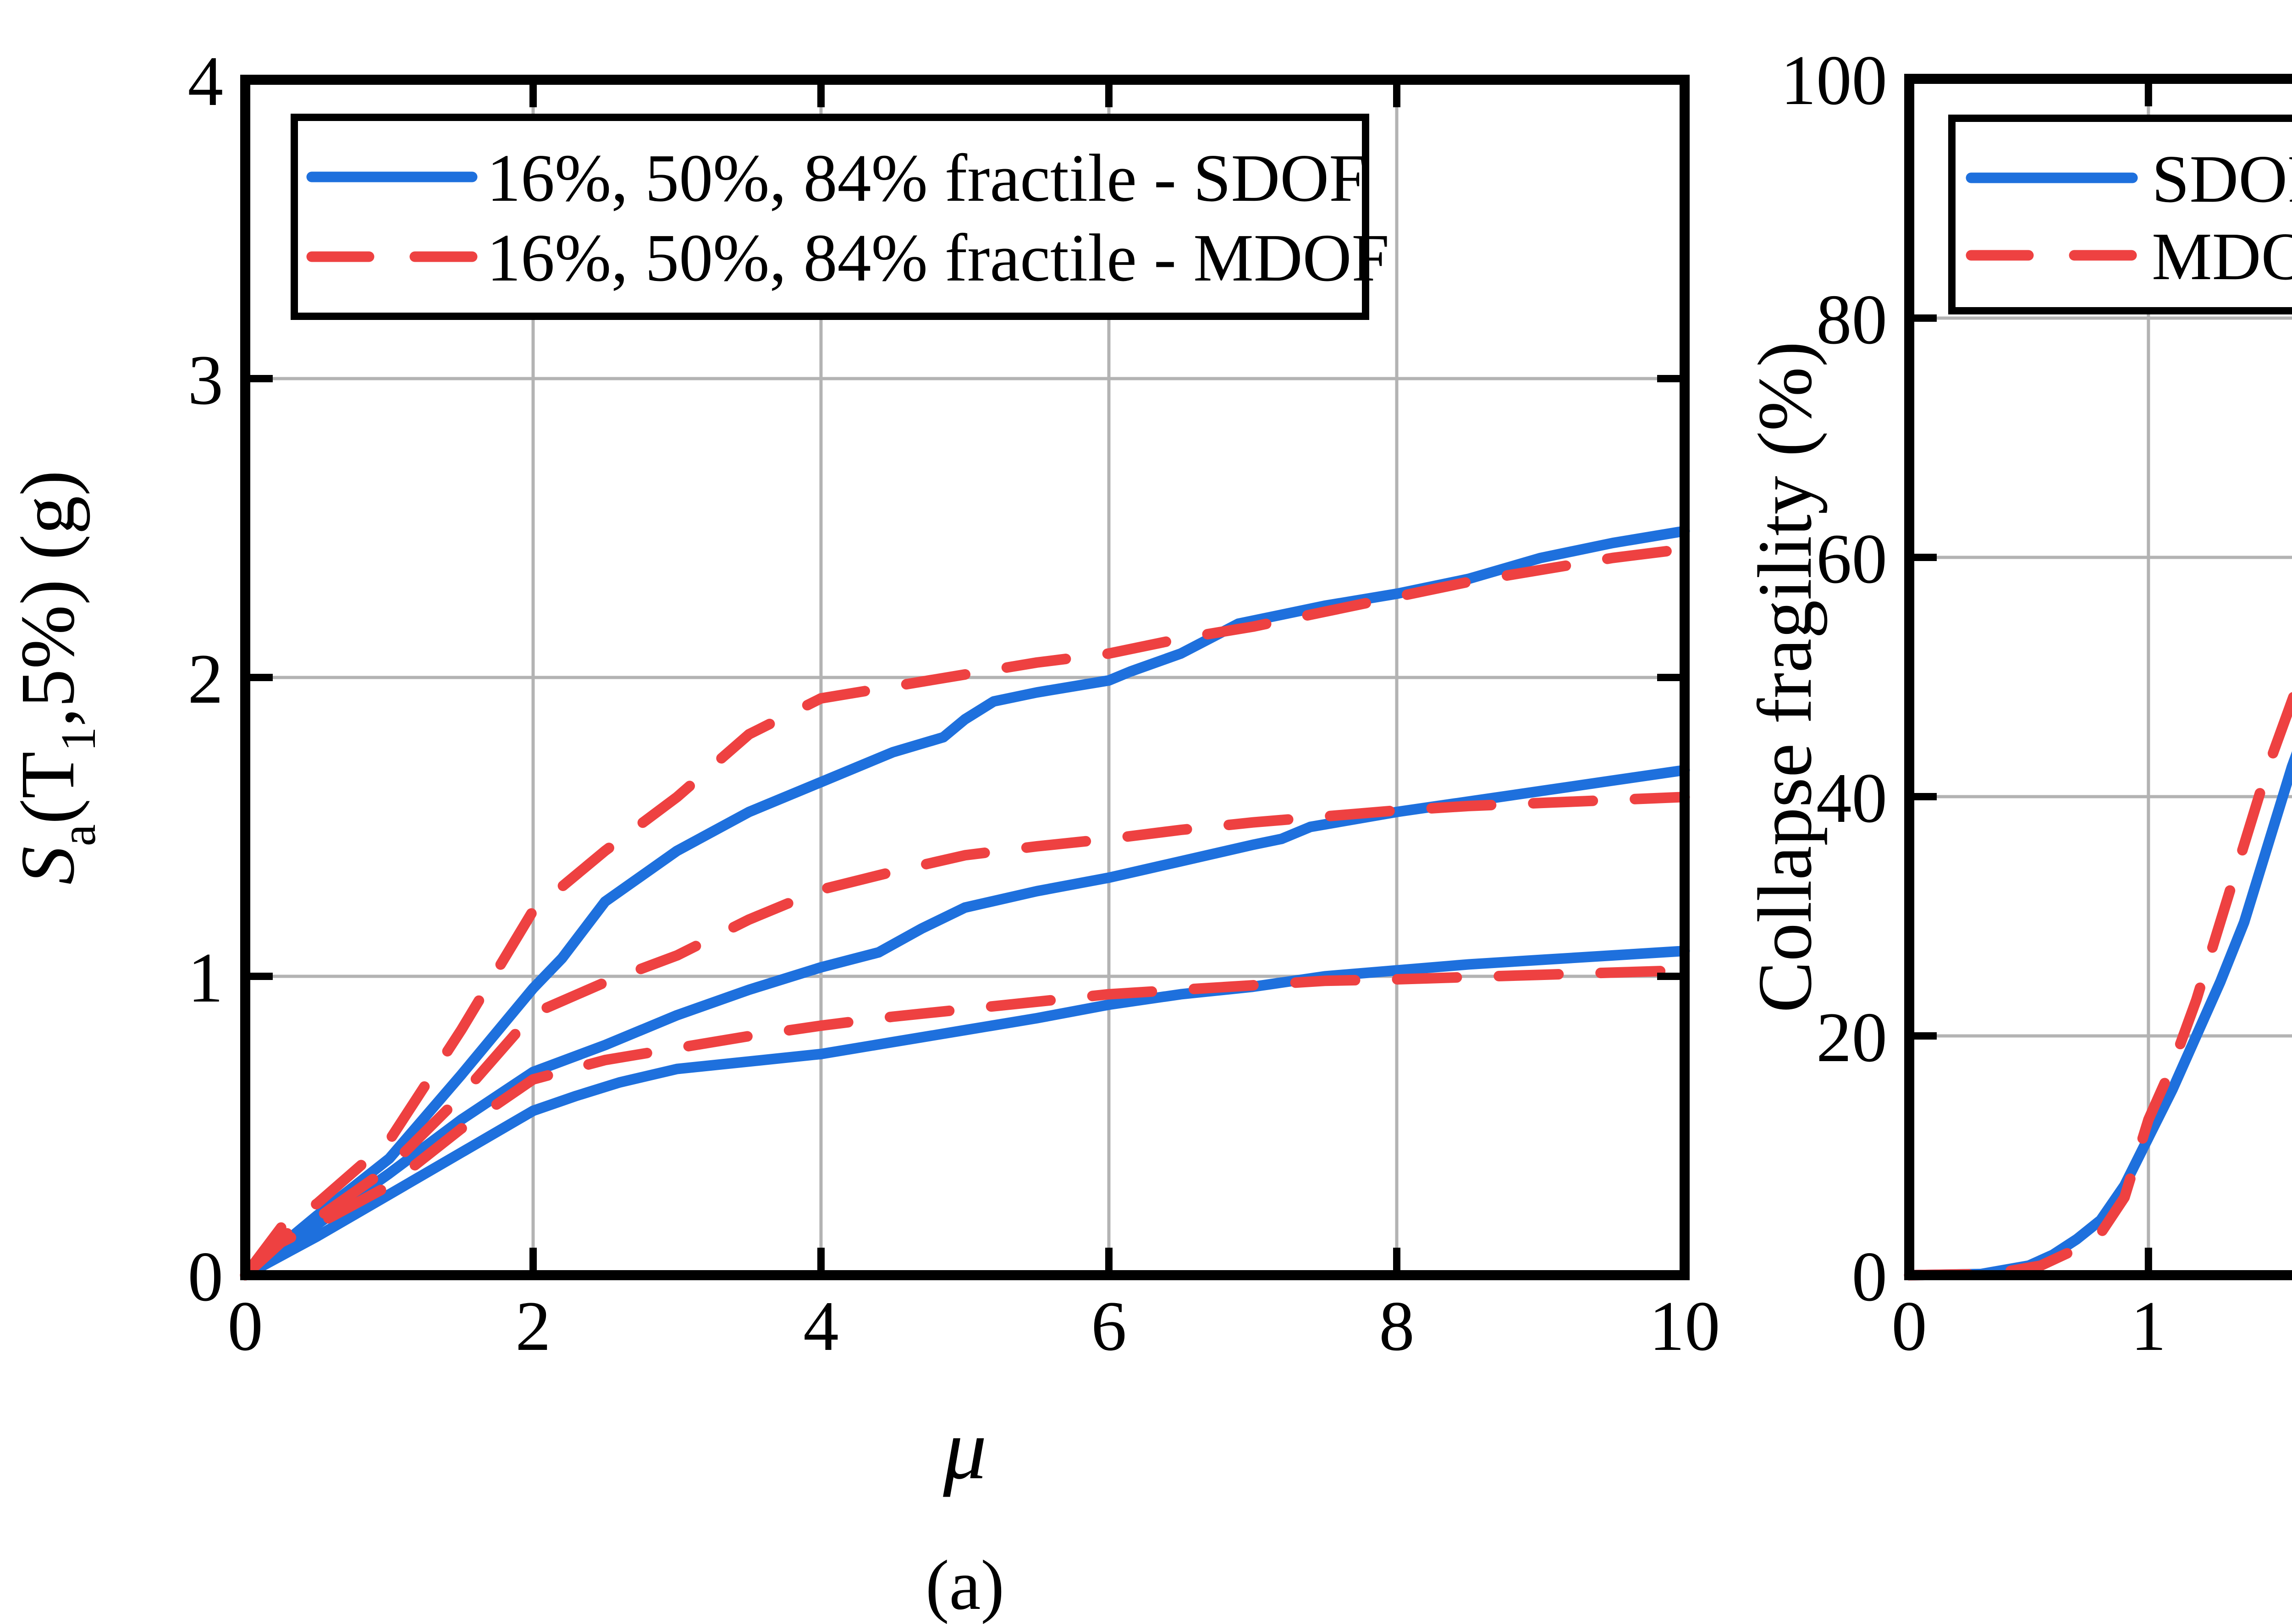 This screenshot has width=2292, height=1624. Describe the element at coordinates (2148, 1326) in the screenshot. I see `x-tick-label: 1` at that location.